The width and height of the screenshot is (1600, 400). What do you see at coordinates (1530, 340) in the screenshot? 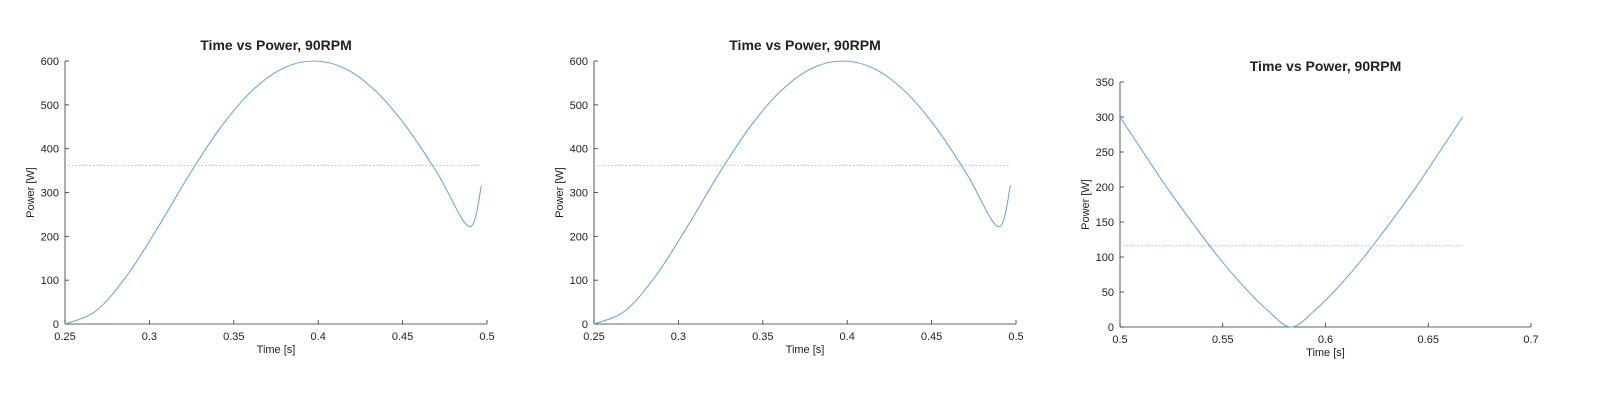
I see `x-tick-label: 0.7` at bounding box center [1530, 340].